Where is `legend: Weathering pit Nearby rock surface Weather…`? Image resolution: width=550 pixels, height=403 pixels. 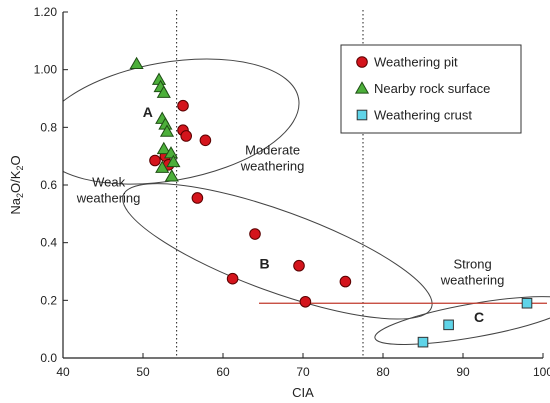 legend: Weathering pit Nearby rock surface Weather… is located at coordinates (431, 89).